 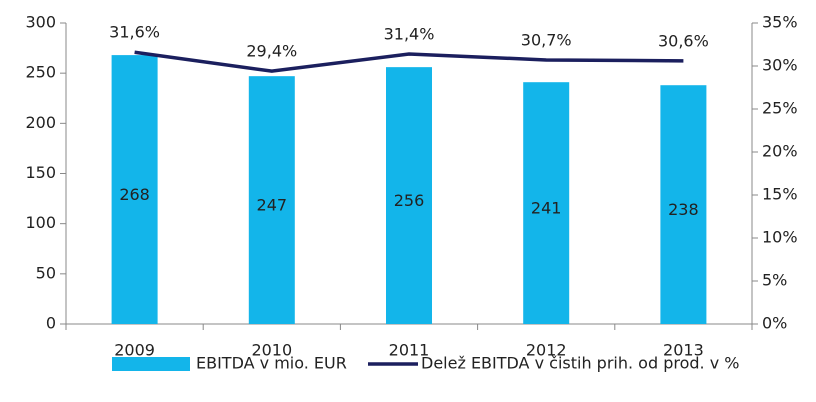 What do you see at coordinates (134, 32) in the screenshot?
I see `line-label: 31,6%` at bounding box center [134, 32].